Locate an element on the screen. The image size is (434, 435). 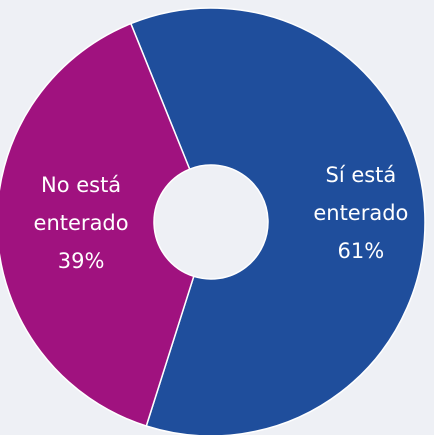
slice-label: Sí está enterado 61% is located at coordinates (361, 213).